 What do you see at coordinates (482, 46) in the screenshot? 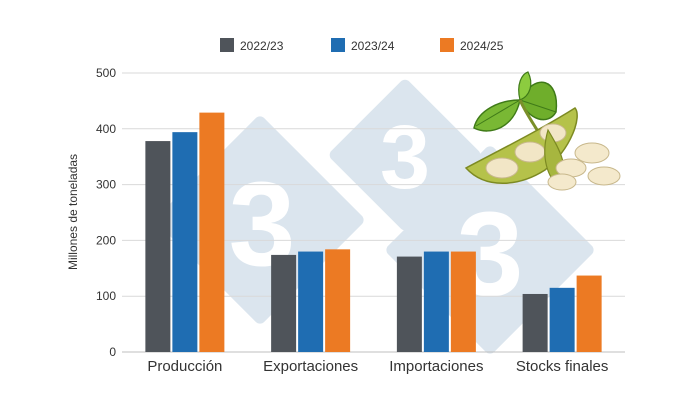
I see `legend-label: 2024/25` at bounding box center [482, 46].